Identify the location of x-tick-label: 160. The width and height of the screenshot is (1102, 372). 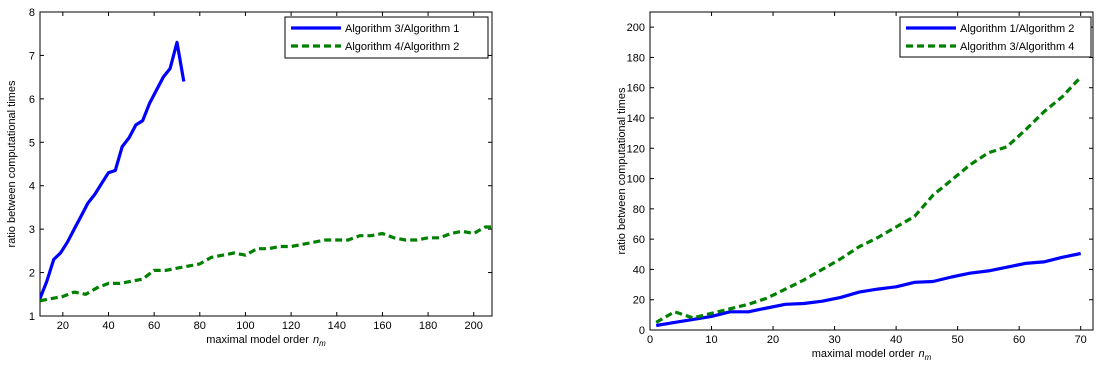
(382, 326).